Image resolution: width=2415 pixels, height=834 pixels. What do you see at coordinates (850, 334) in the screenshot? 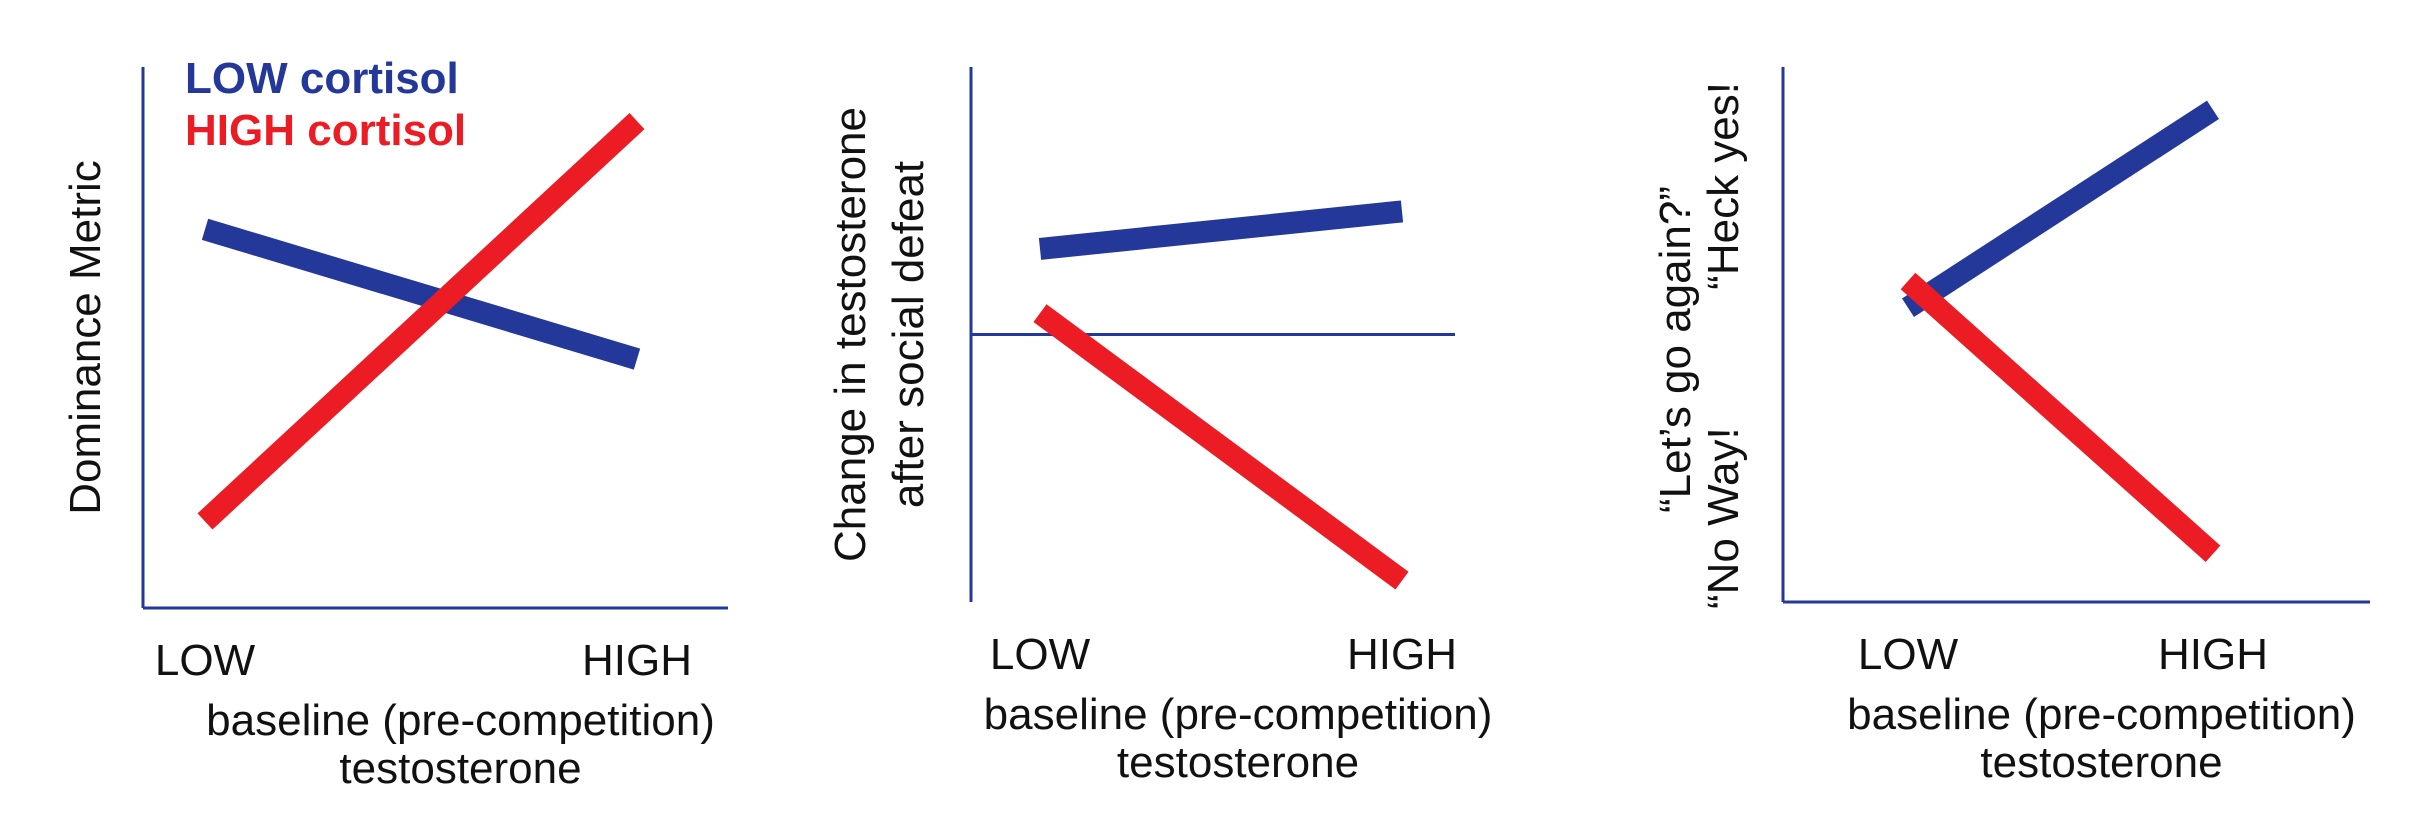
I see `y-axis-label: Change in testosterone` at bounding box center [850, 334].